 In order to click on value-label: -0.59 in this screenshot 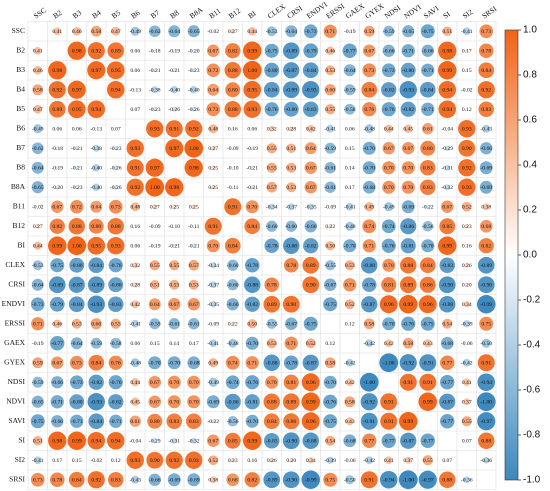, I will do `click(96, 344)`.